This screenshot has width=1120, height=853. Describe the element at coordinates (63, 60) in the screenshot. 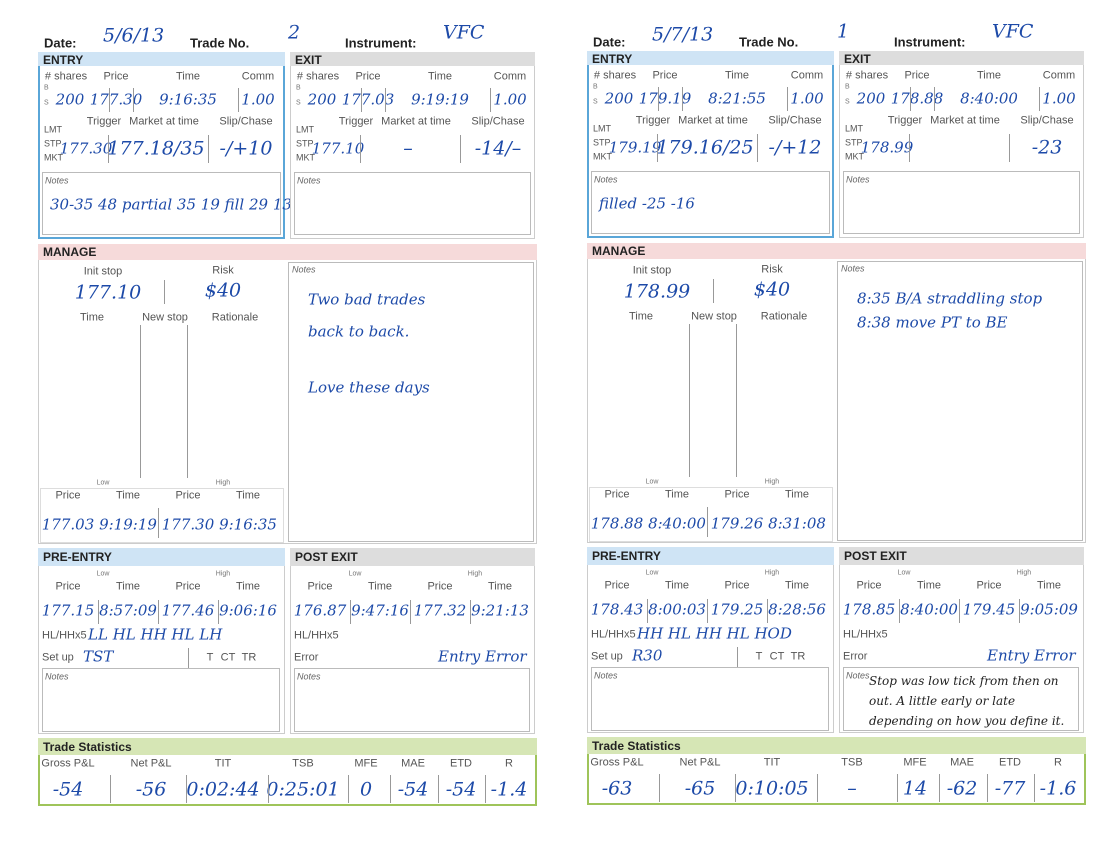

I see `entry-title: ENTRY` at that location.